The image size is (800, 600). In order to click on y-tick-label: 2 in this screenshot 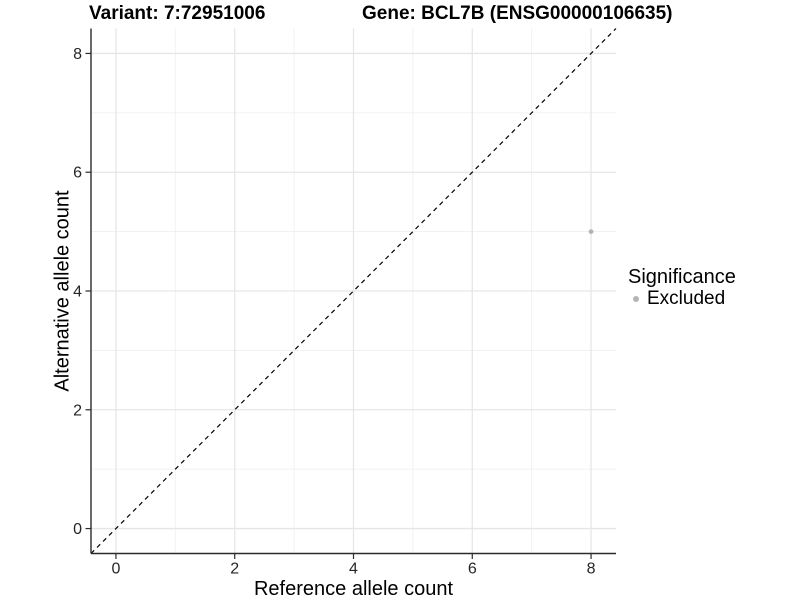, I will do `click(77, 410)`.